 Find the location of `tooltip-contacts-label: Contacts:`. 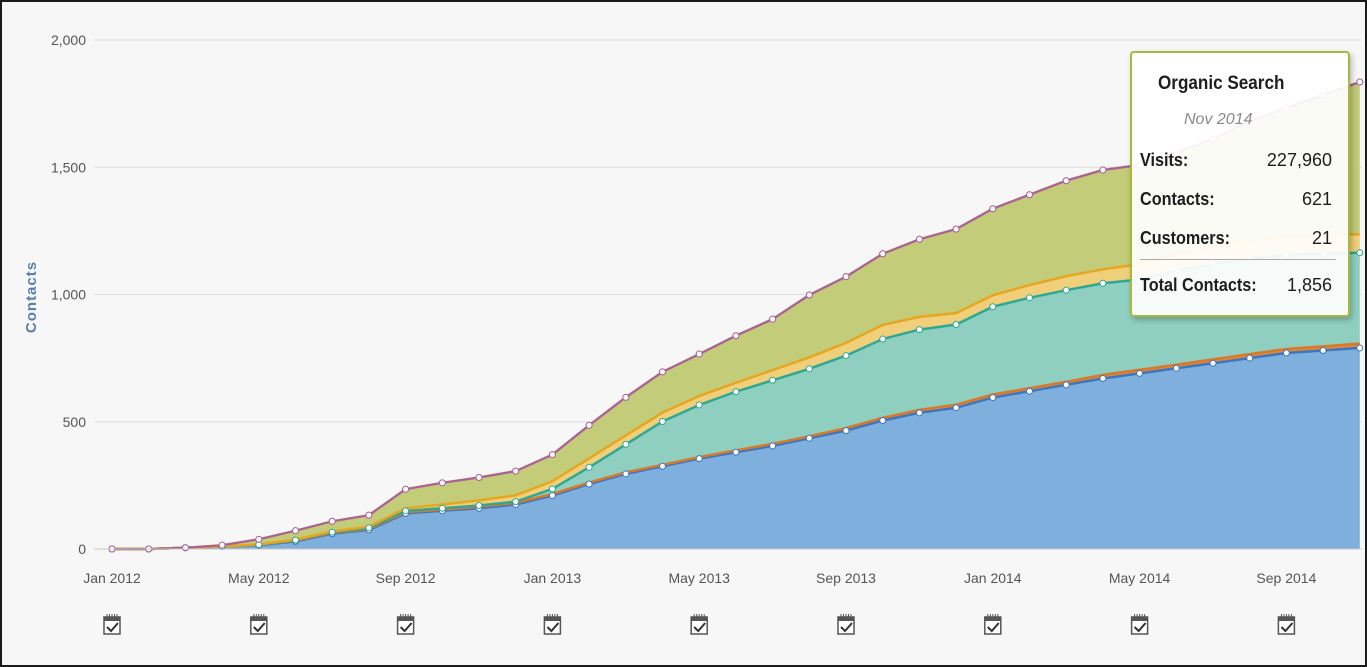

tooltip-contacts-label: Contacts: is located at coordinates (1177, 199).